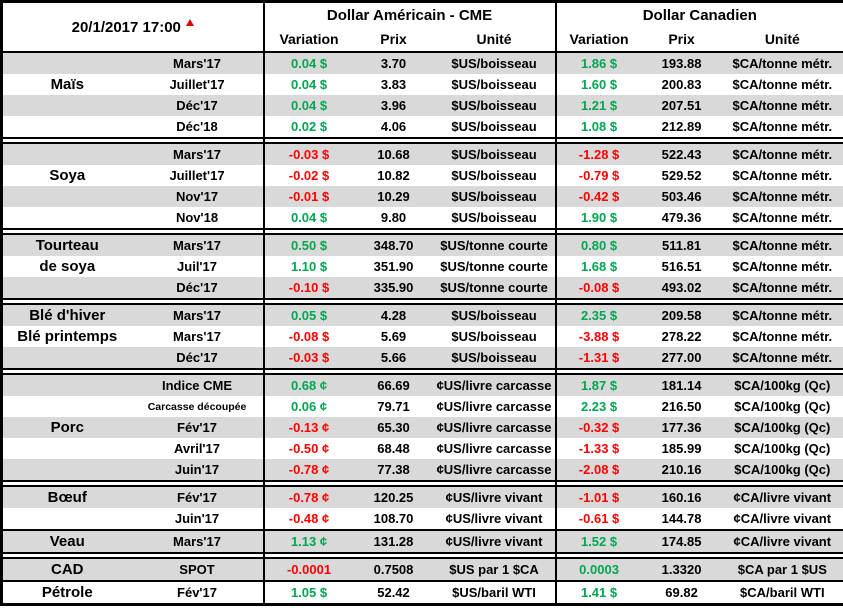 The height and width of the screenshot is (608, 843). I want to click on ca-price: 200.83, so click(681, 84).